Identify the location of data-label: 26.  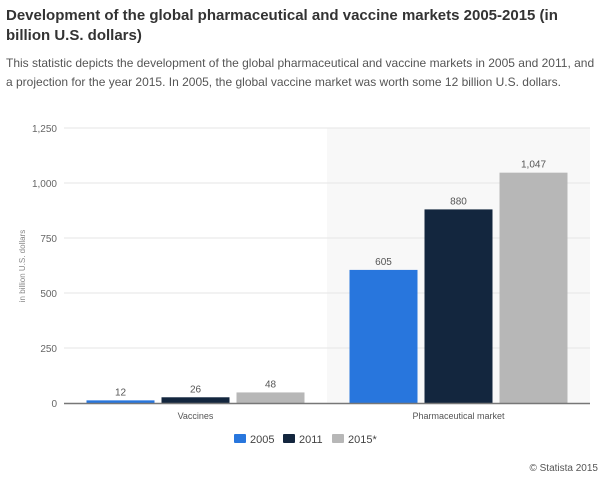
(196, 389).